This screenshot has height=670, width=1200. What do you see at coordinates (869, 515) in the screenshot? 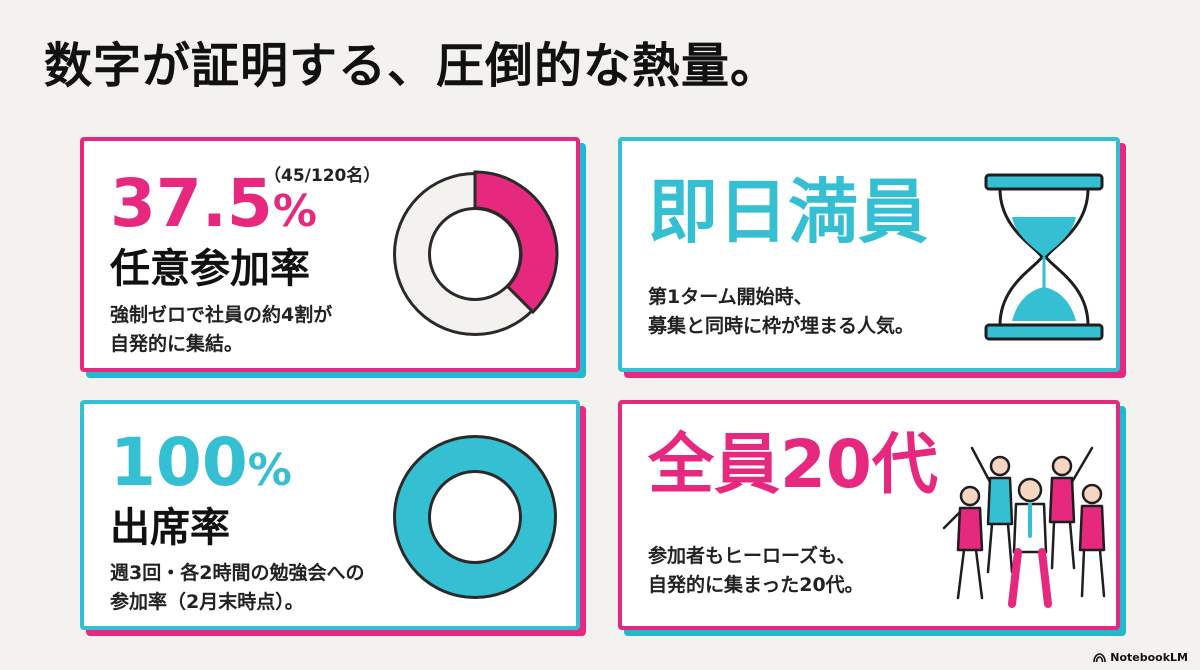
I see `age-card: 全員20代 参加者もヒーローズも、 自発的に集まった20代。` at bounding box center [869, 515].